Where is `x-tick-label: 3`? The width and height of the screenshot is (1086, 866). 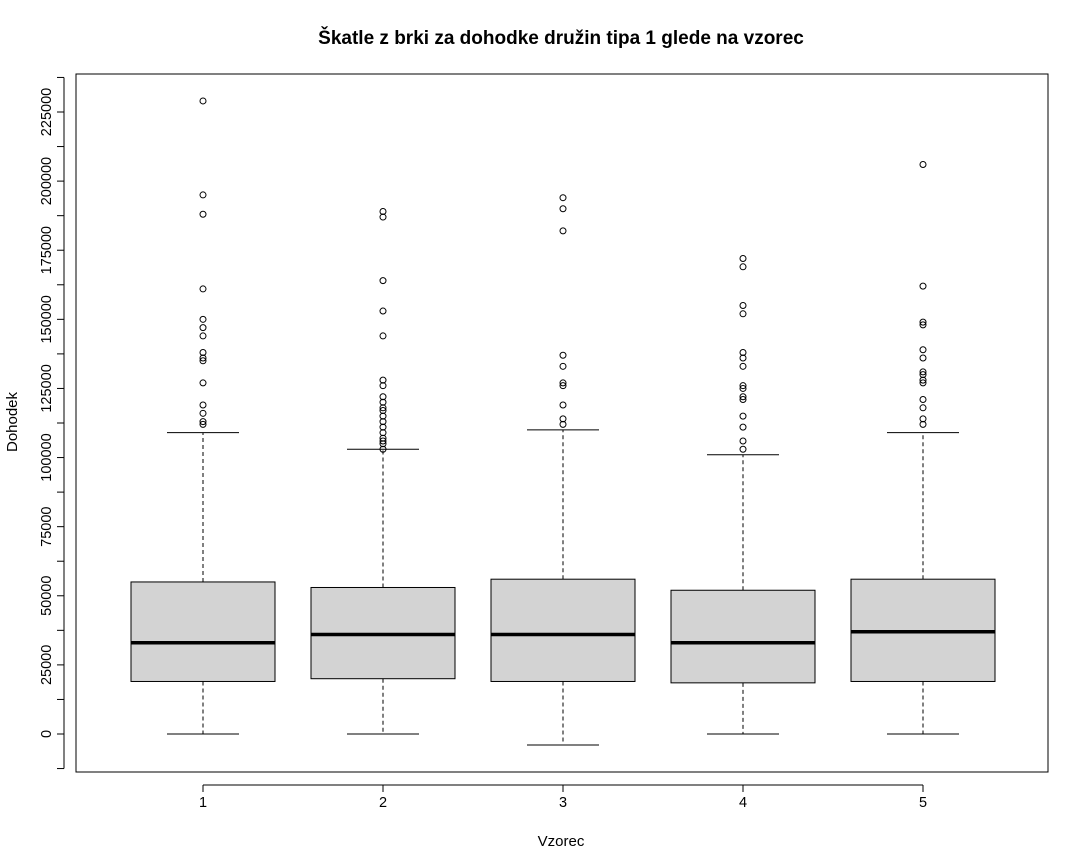 x-tick-label: 3 is located at coordinates (563, 803).